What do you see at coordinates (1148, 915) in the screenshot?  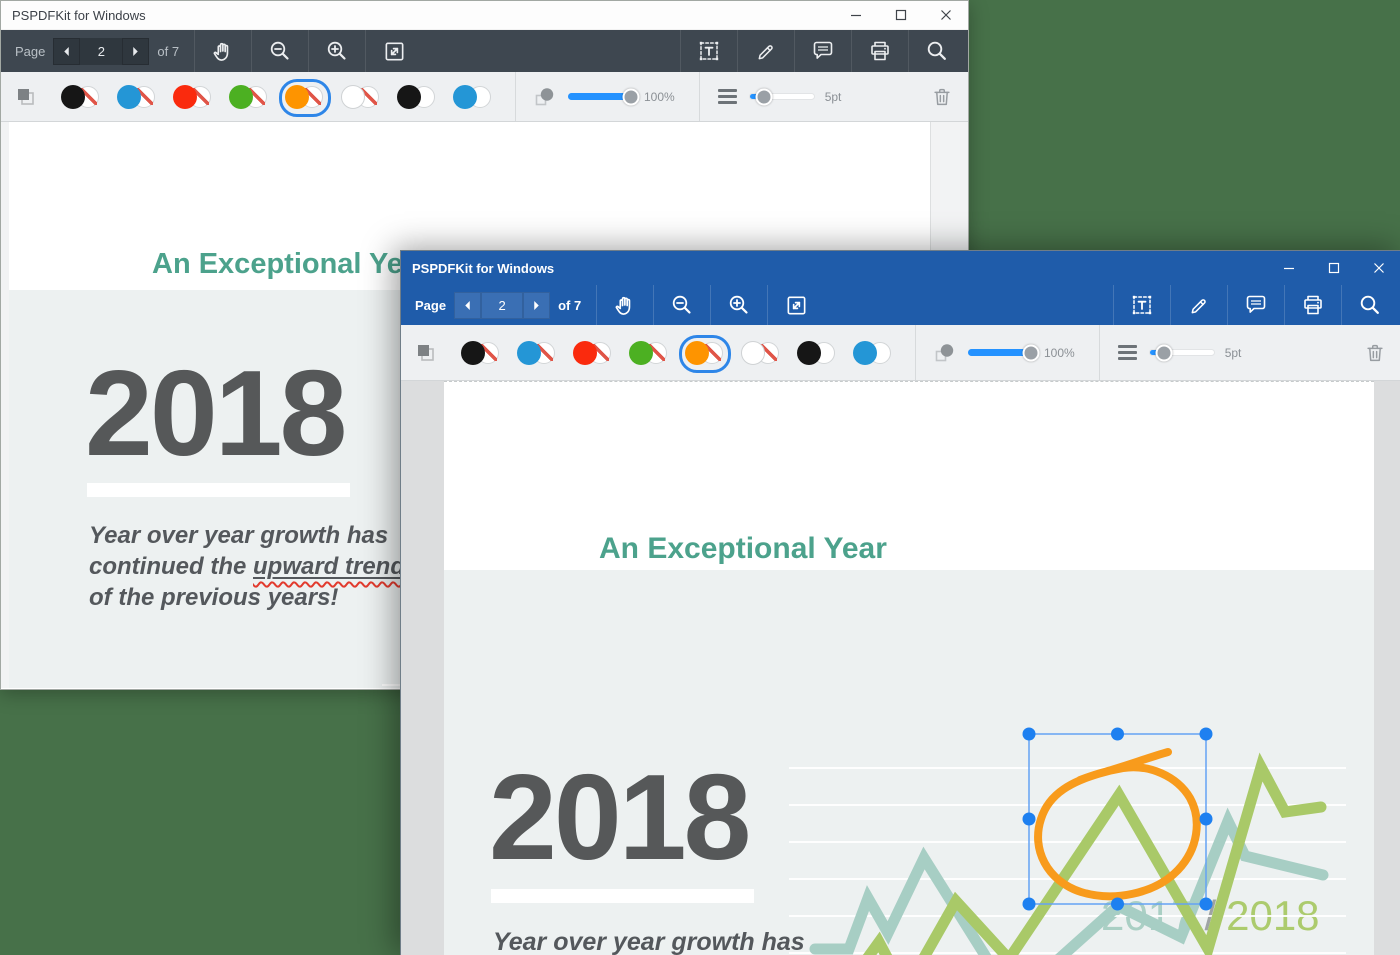 I see `legend-2017: 2017` at bounding box center [1148, 915].